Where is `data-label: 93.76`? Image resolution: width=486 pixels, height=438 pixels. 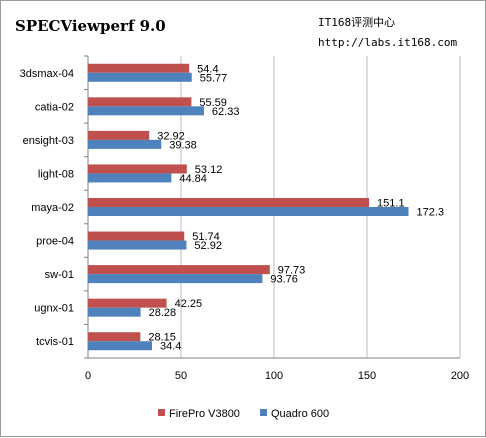
data-label: 93.76 is located at coordinates (284, 280).